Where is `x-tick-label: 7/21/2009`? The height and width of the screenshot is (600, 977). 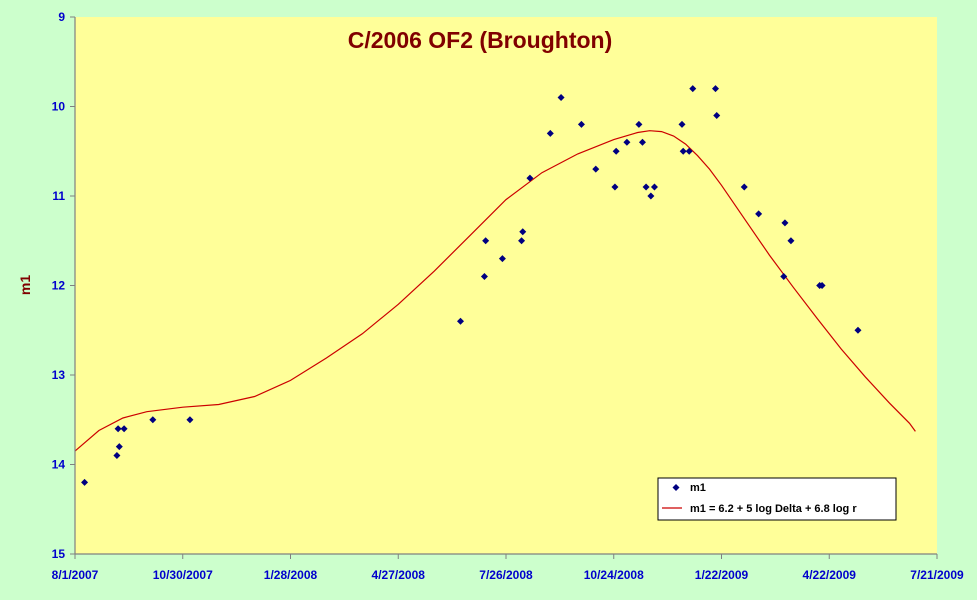
x-tick-label: 7/21/2009 is located at coordinates (937, 575).